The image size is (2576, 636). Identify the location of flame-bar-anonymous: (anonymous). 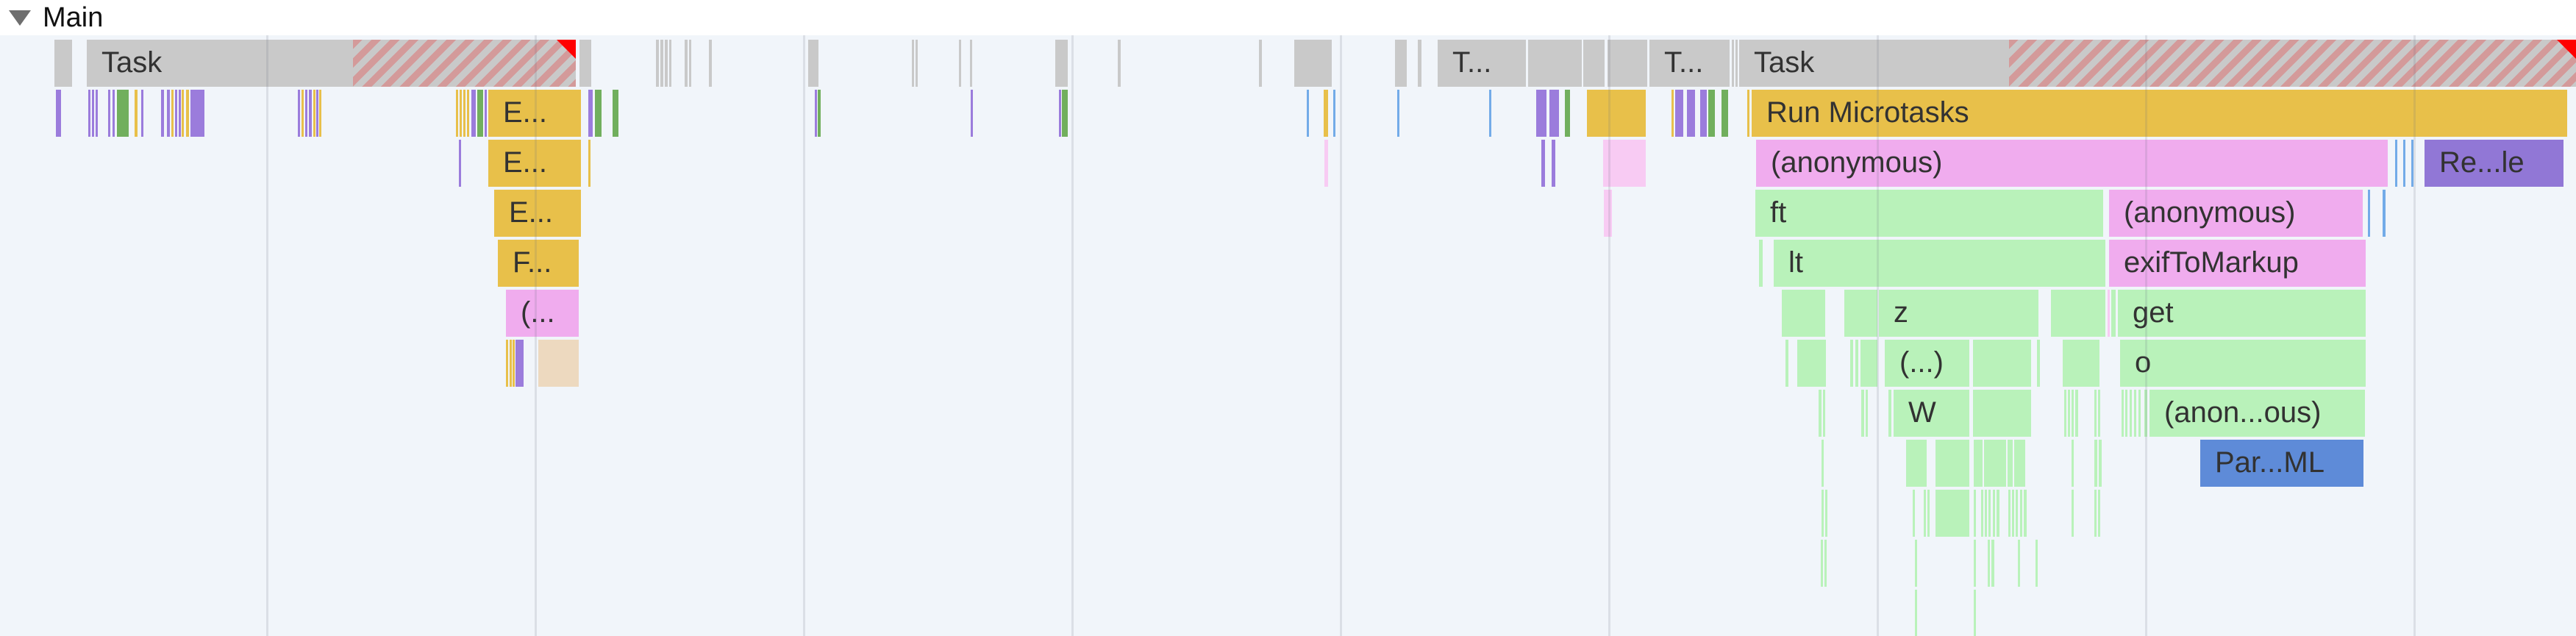
(2072, 163).